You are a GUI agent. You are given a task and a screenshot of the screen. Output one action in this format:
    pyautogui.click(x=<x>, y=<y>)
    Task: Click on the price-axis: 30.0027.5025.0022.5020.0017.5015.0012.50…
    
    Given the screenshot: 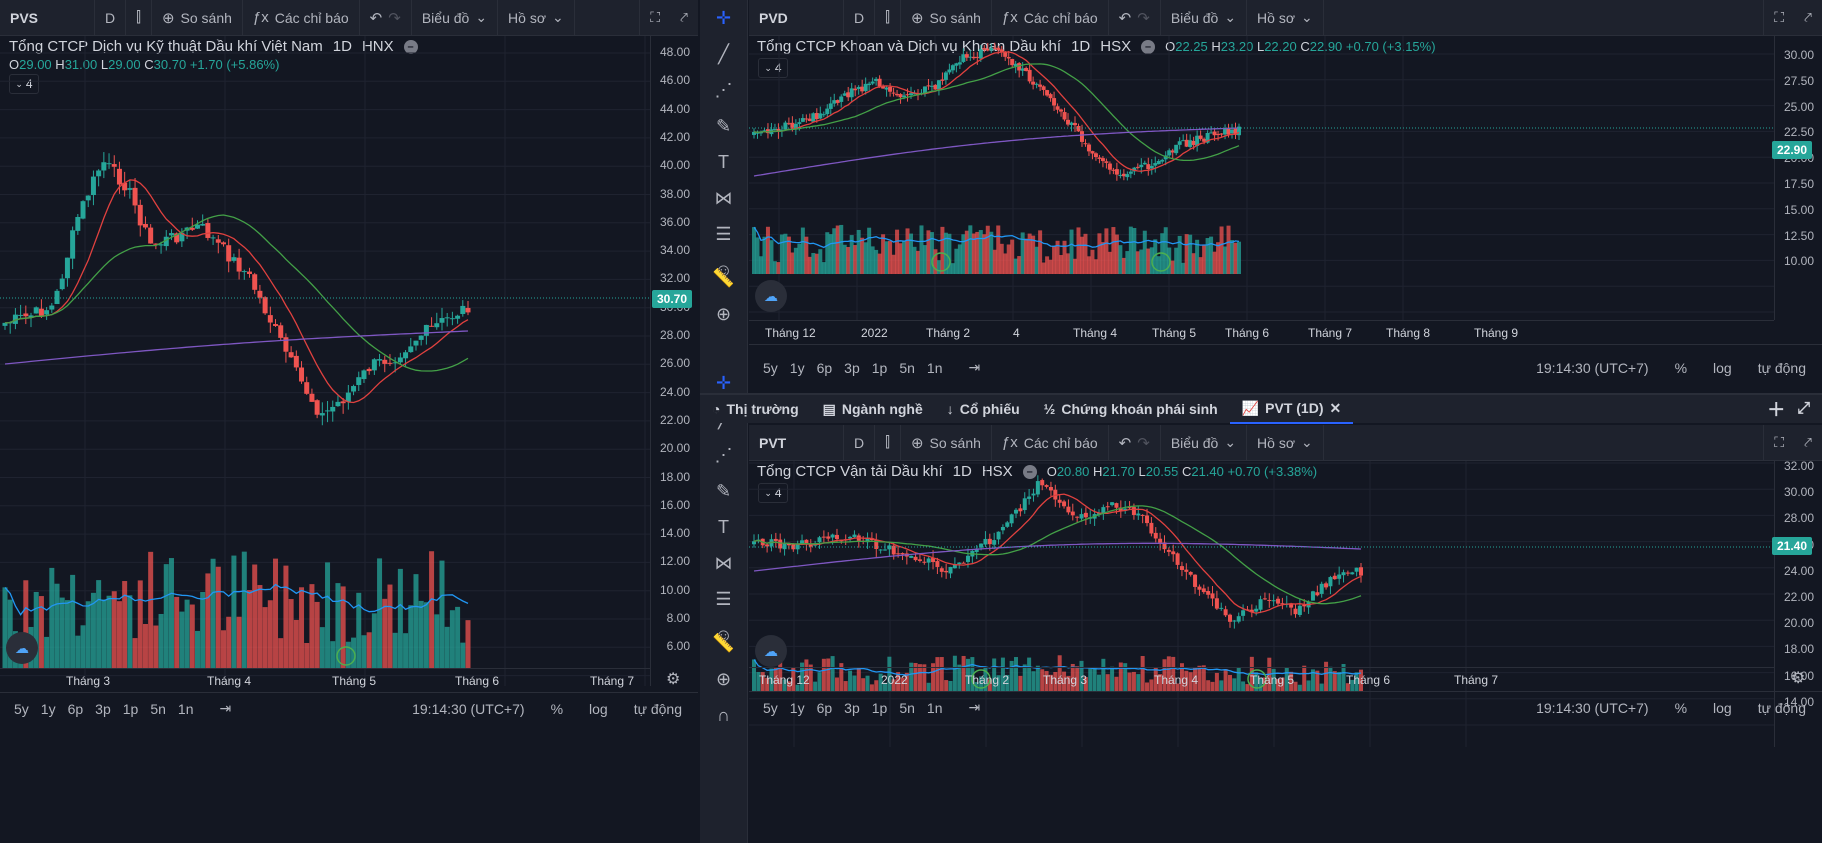 What is the action you would take?
    pyautogui.click(x=1798, y=178)
    